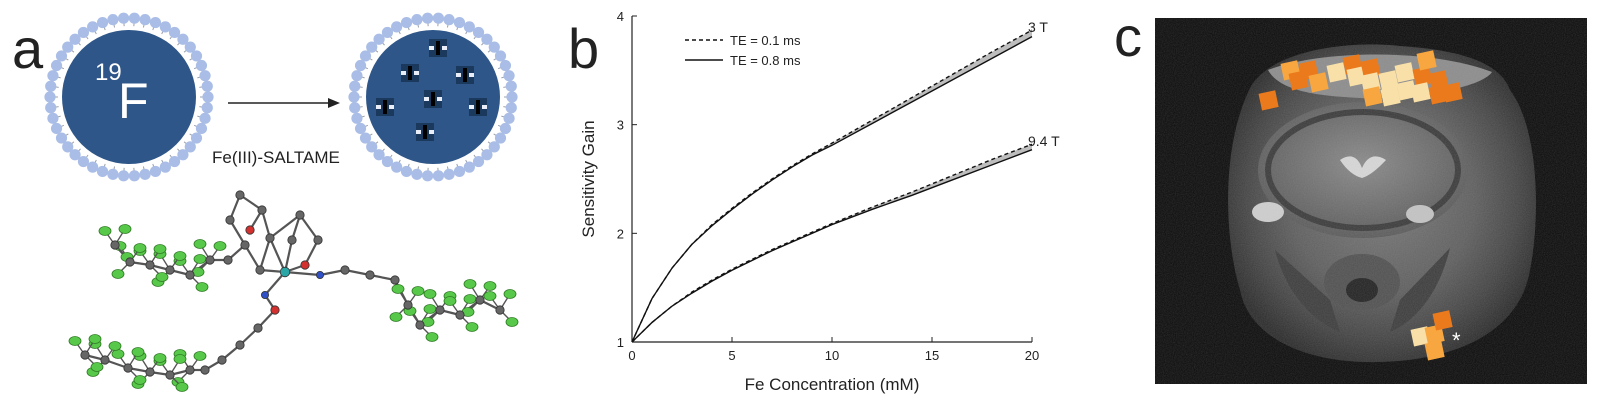  I want to click on oxygen-atom, so click(305, 265).